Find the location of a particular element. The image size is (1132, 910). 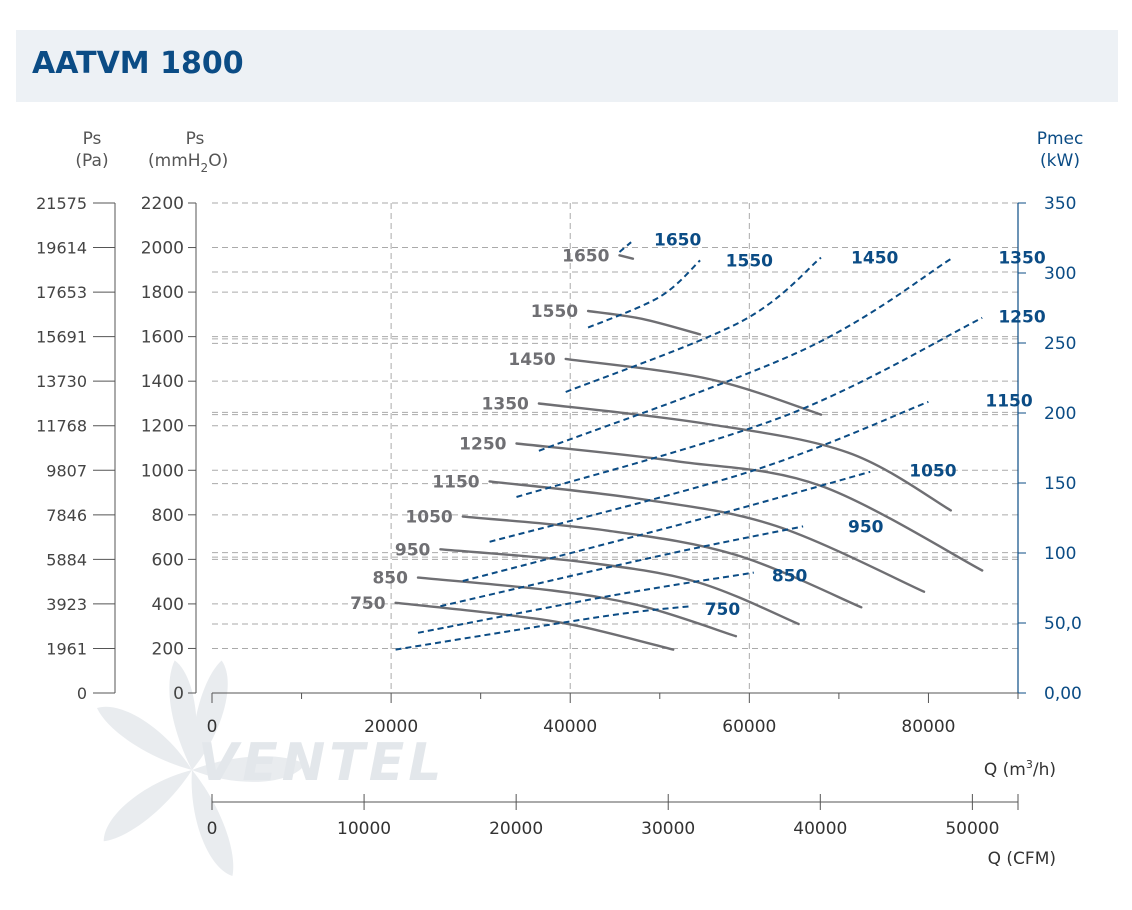

q-m3h-tick-label: 40000 is located at coordinates (570, 727).